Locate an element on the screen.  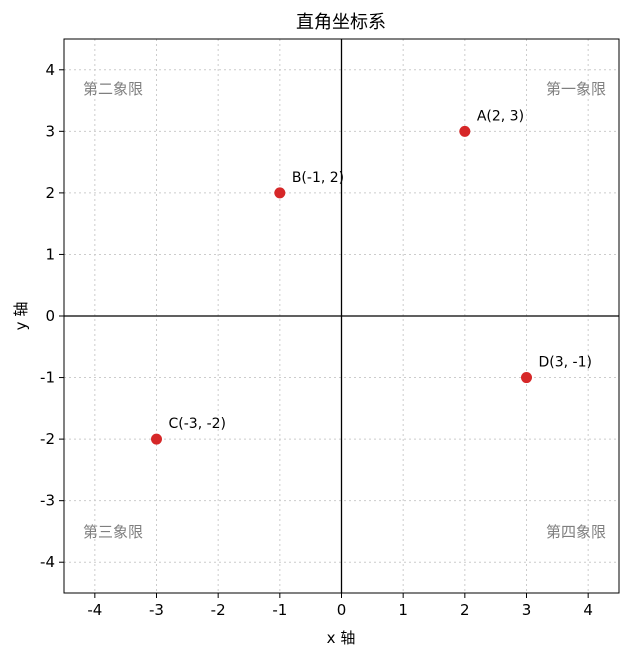
quadrant-label: 第四象限 is located at coordinates (576, 532).